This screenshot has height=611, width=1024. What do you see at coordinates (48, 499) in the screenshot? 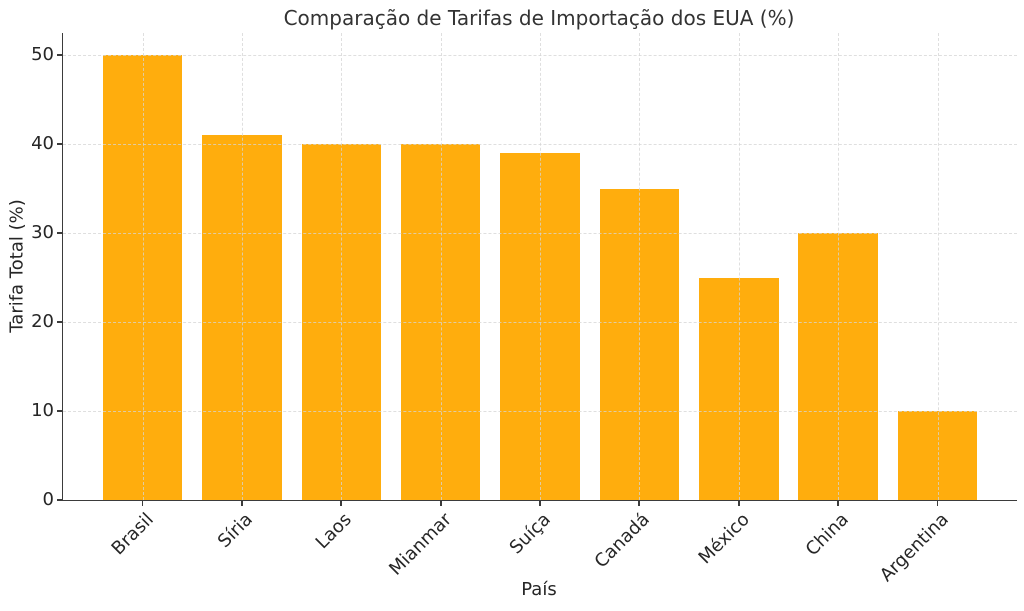
I see `y-tick-label-0: 0` at bounding box center [48, 499].